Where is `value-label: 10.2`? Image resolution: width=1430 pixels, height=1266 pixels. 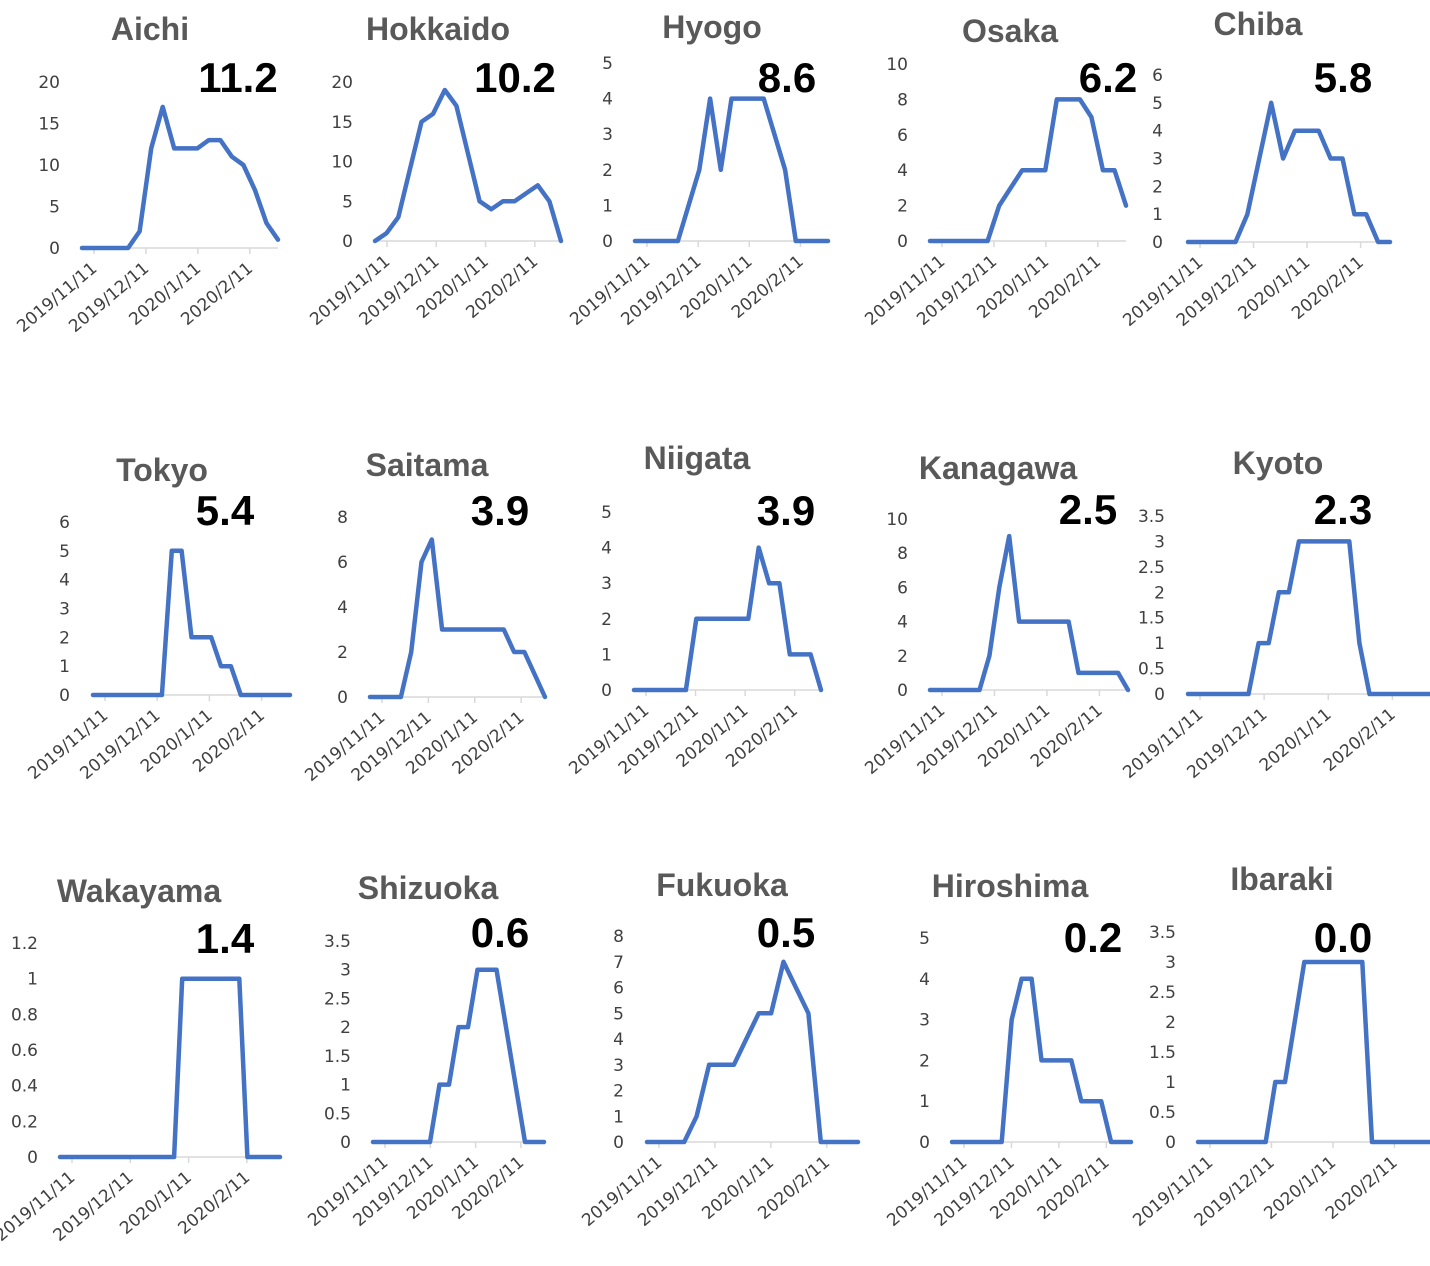
value-label: 10.2 is located at coordinates (515, 77).